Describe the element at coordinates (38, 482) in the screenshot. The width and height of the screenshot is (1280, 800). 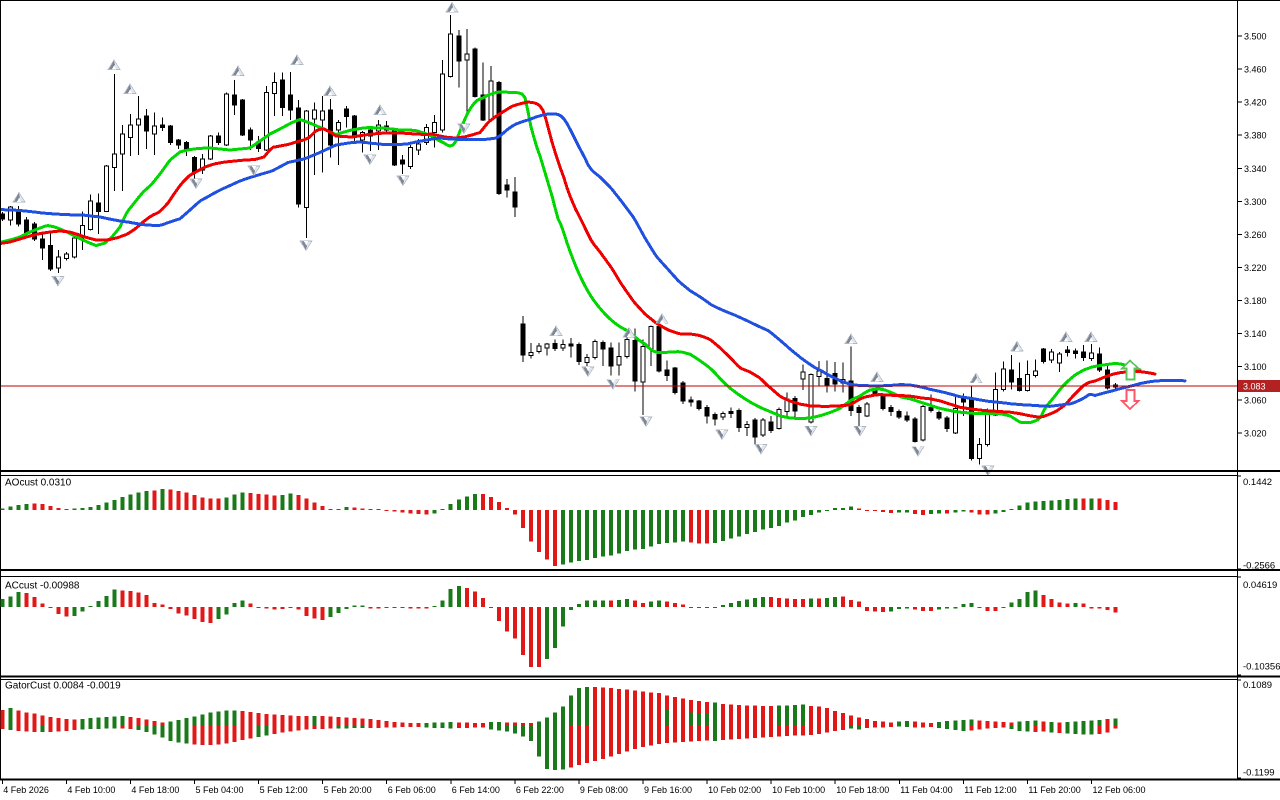
I see `svg-text: AOcust 0.0310` at that location.